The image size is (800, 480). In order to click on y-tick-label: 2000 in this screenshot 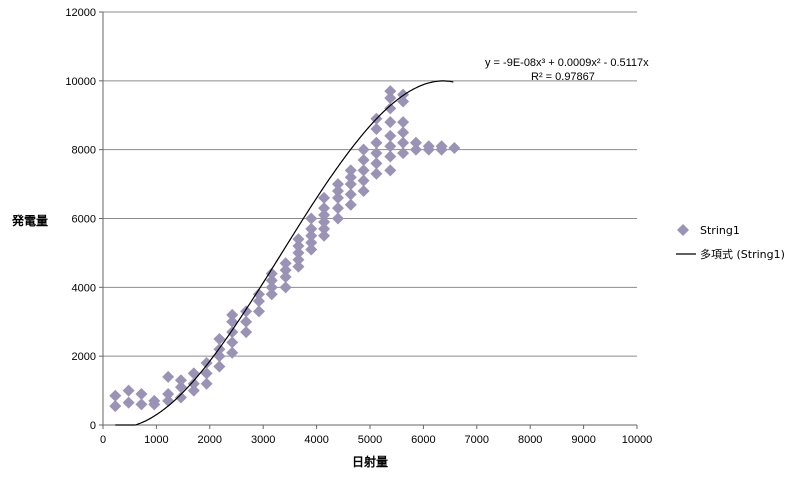, I will do `click(84, 357)`.